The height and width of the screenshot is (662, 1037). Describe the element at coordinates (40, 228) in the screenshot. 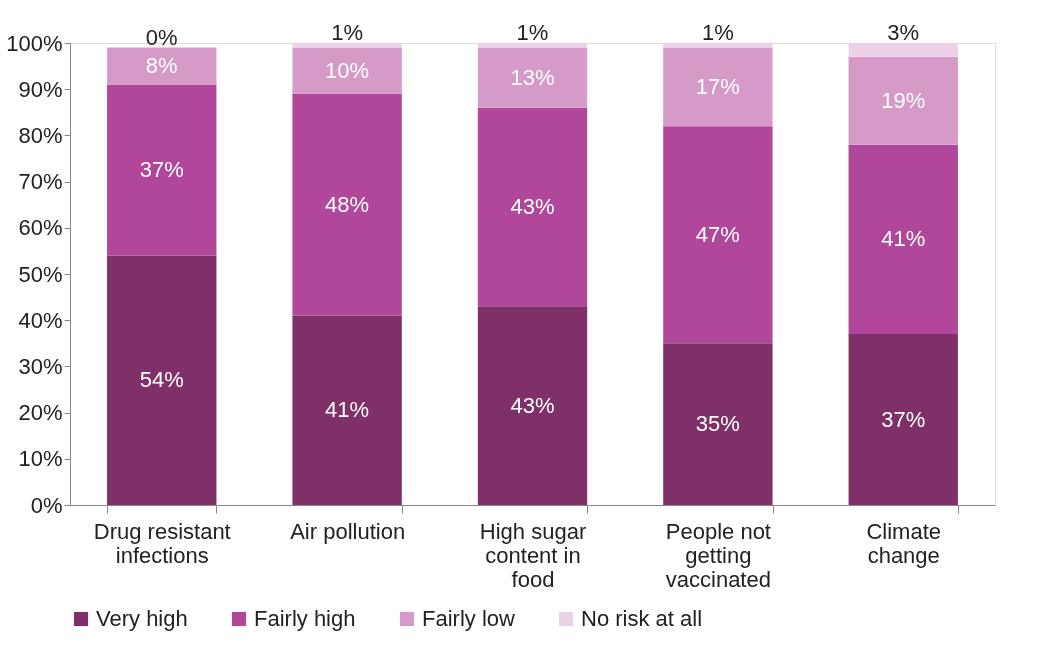

I see `y-tick-label: 60%` at that location.